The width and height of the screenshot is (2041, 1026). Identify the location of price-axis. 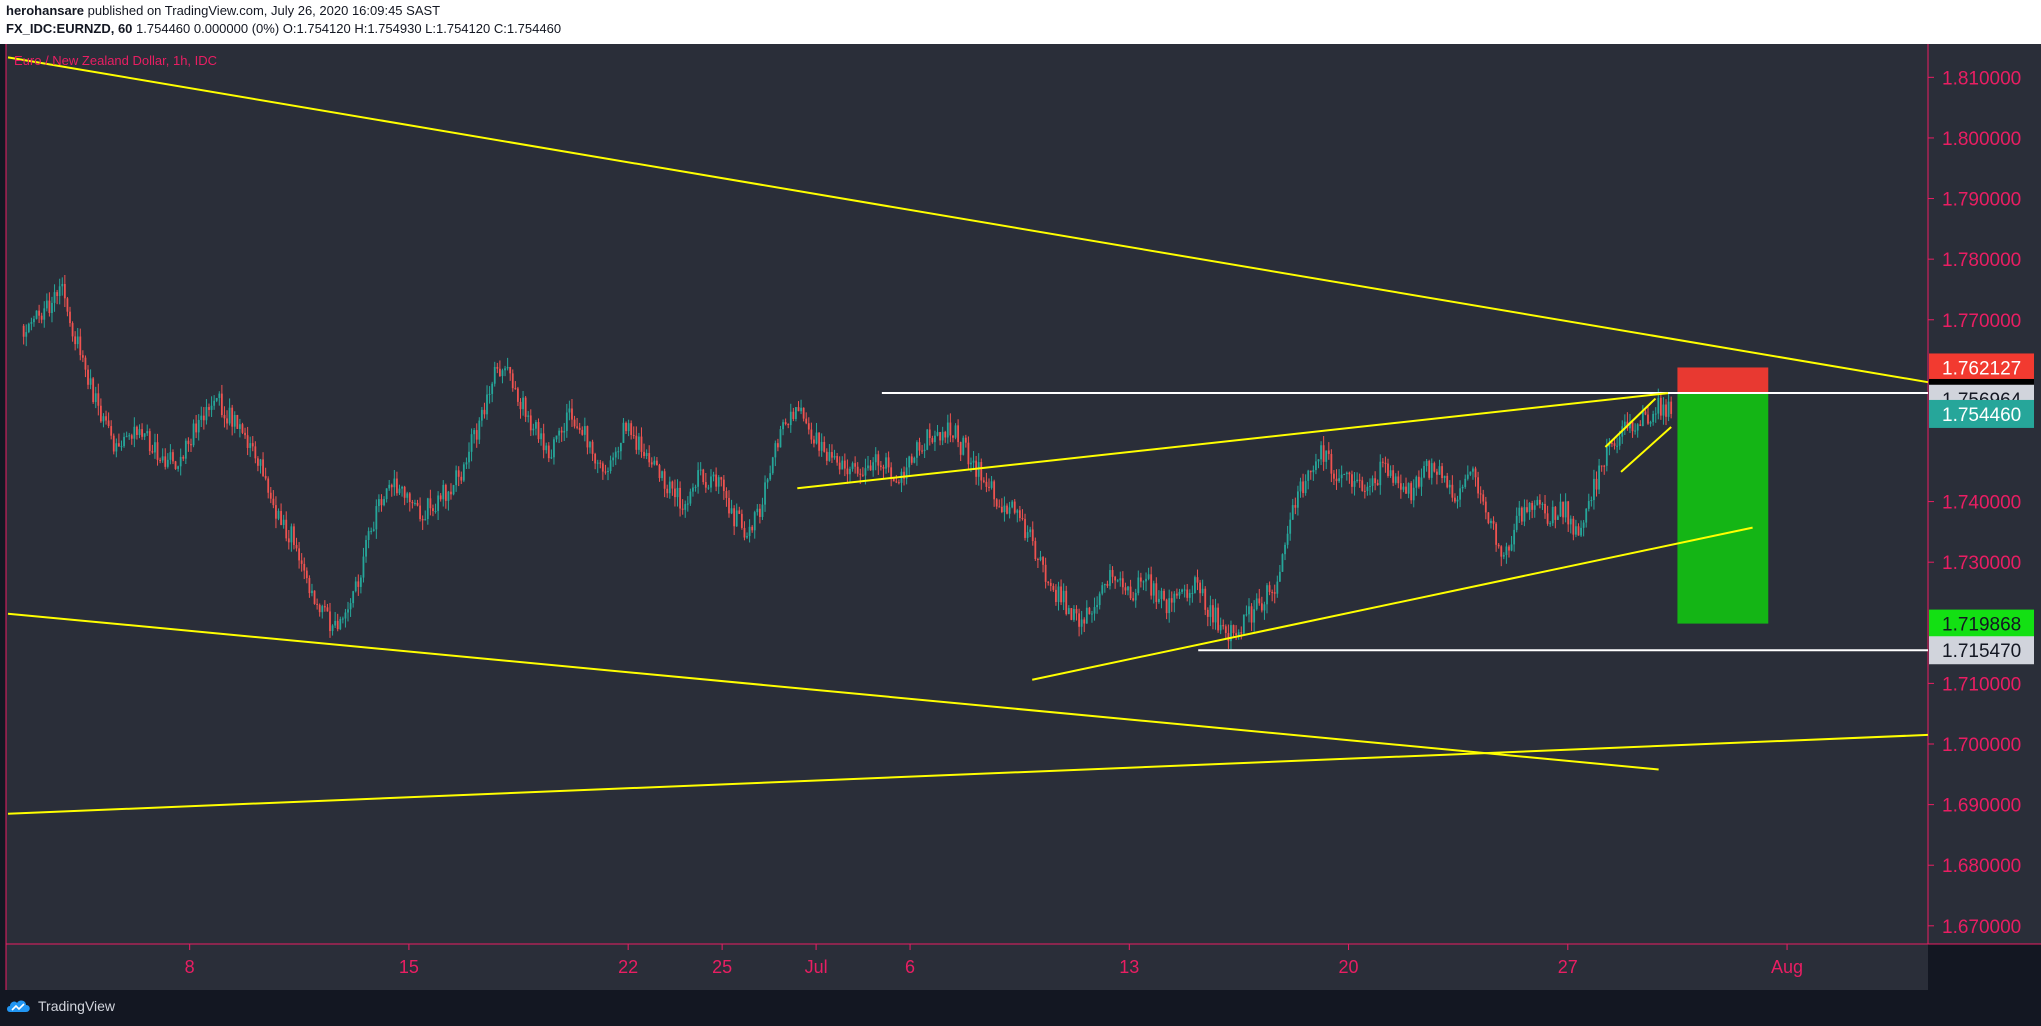
(1984, 494).